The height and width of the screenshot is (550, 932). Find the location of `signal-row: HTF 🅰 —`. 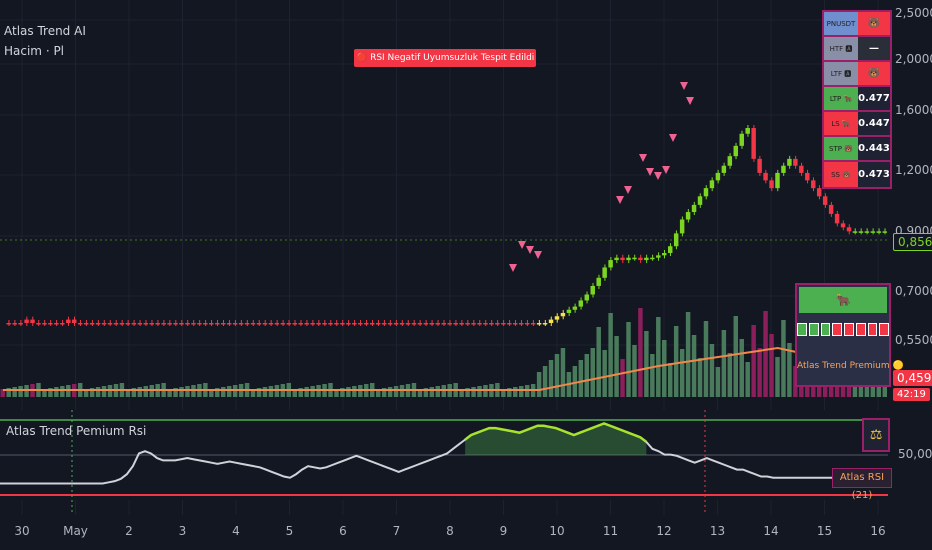

signal-row: HTF 🅰 — is located at coordinates (857, 49).